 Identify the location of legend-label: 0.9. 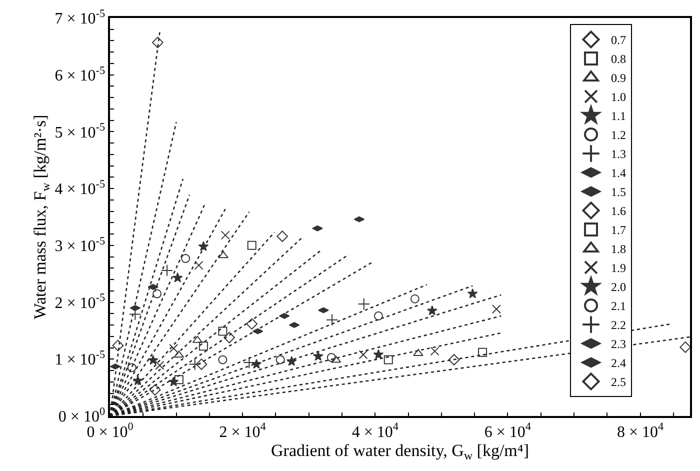
(618, 78).